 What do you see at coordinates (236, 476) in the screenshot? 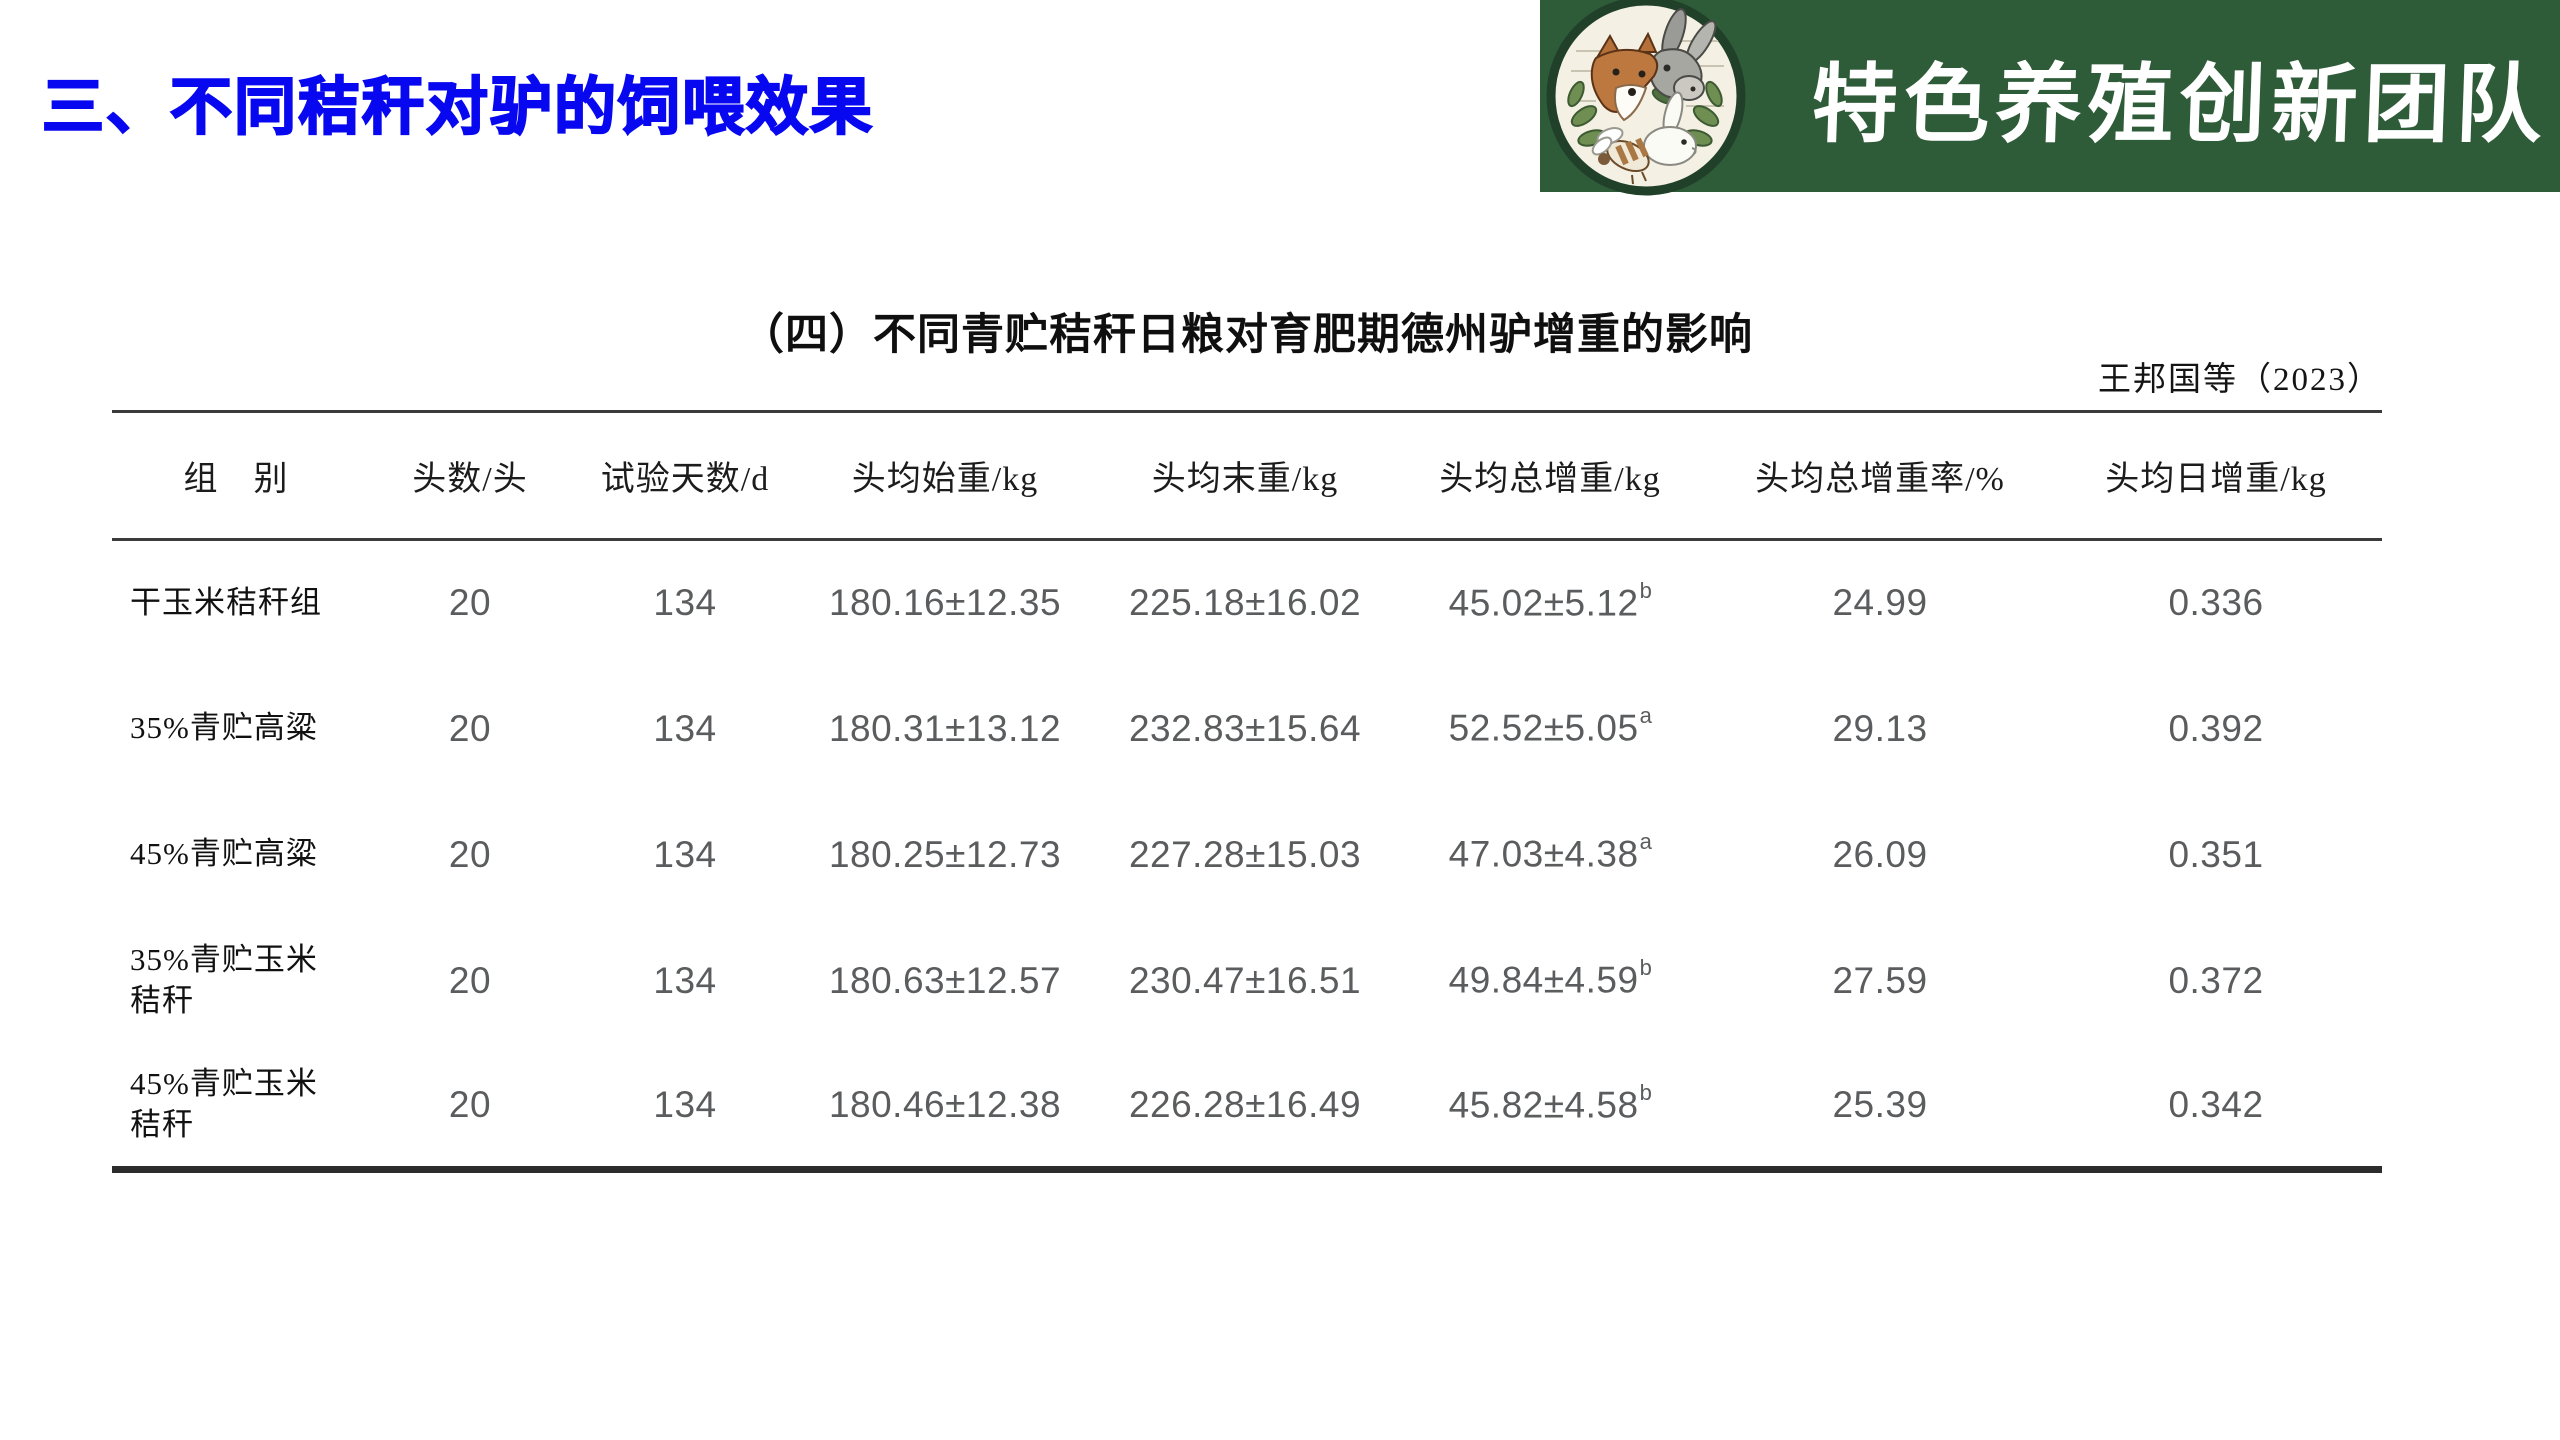
I see `column-header: 组 别` at bounding box center [236, 476].